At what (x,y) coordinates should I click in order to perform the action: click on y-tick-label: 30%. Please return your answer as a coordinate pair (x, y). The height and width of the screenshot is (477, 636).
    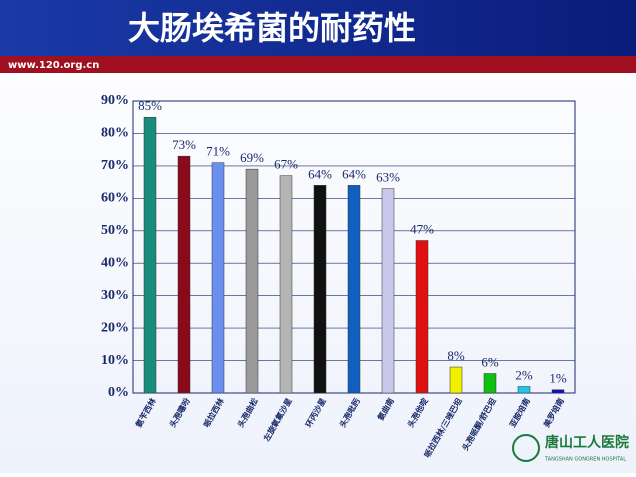
    Looking at the image, I should click on (115, 295).